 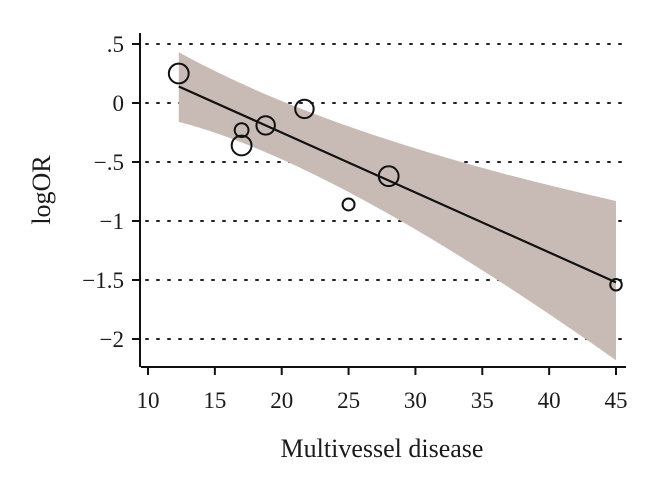 What do you see at coordinates (549, 400) in the screenshot?
I see `x-tick-label-6: 40` at bounding box center [549, 400].